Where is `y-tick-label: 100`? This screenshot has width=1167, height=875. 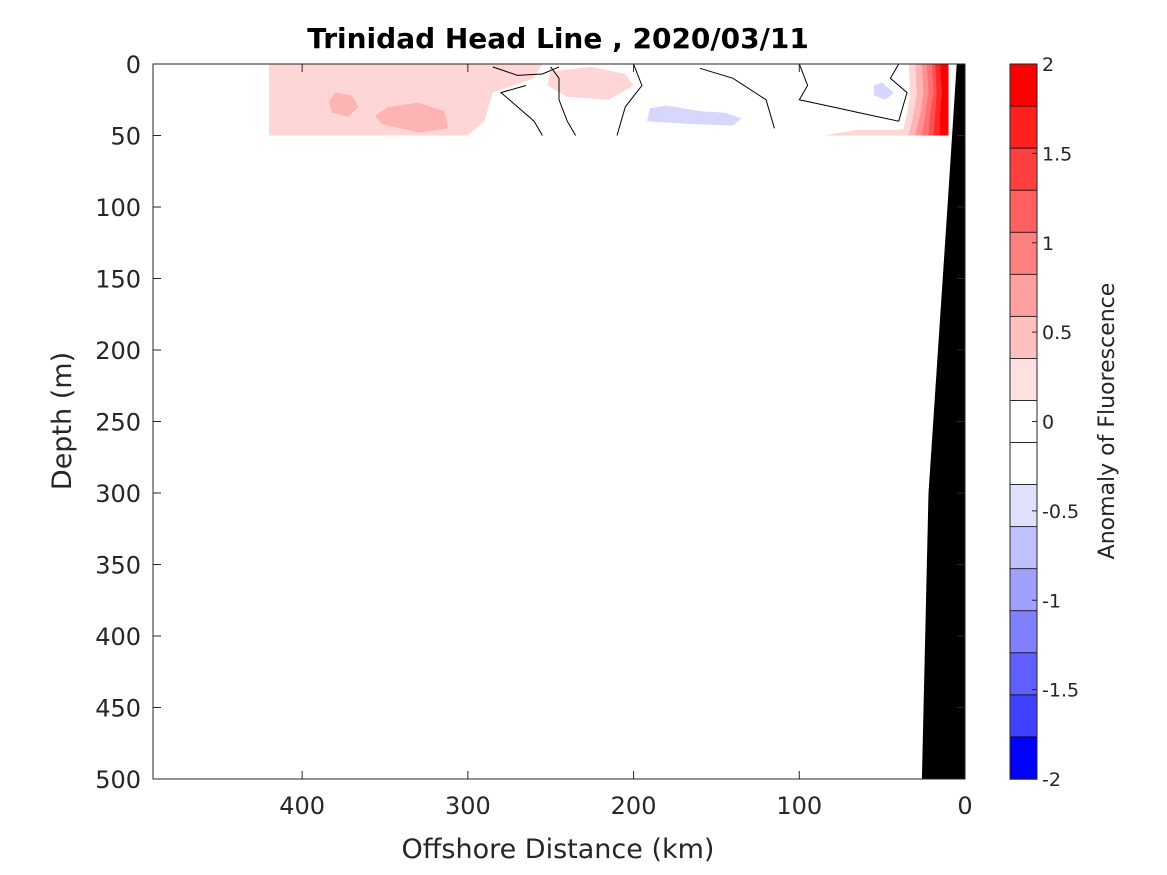 y-tick-label: 100 is located at coordinates (118, 208).